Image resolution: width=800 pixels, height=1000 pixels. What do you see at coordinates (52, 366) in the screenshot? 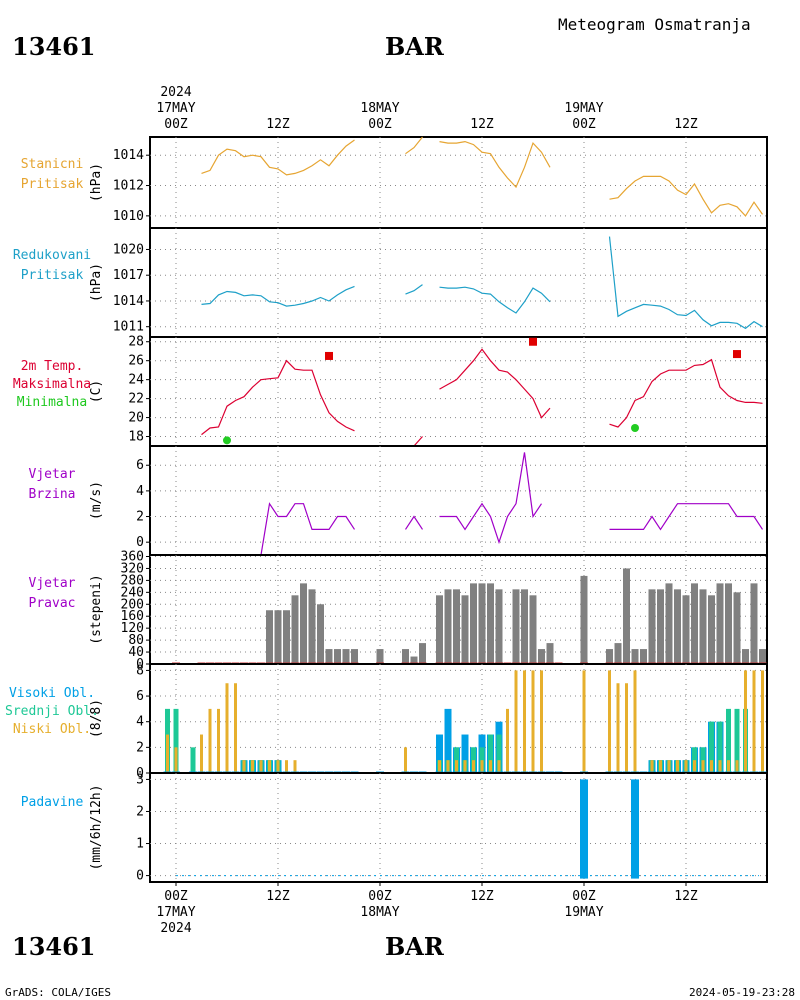
I see `panel-label: 2m Temp.` at bounding box center [52, 366].